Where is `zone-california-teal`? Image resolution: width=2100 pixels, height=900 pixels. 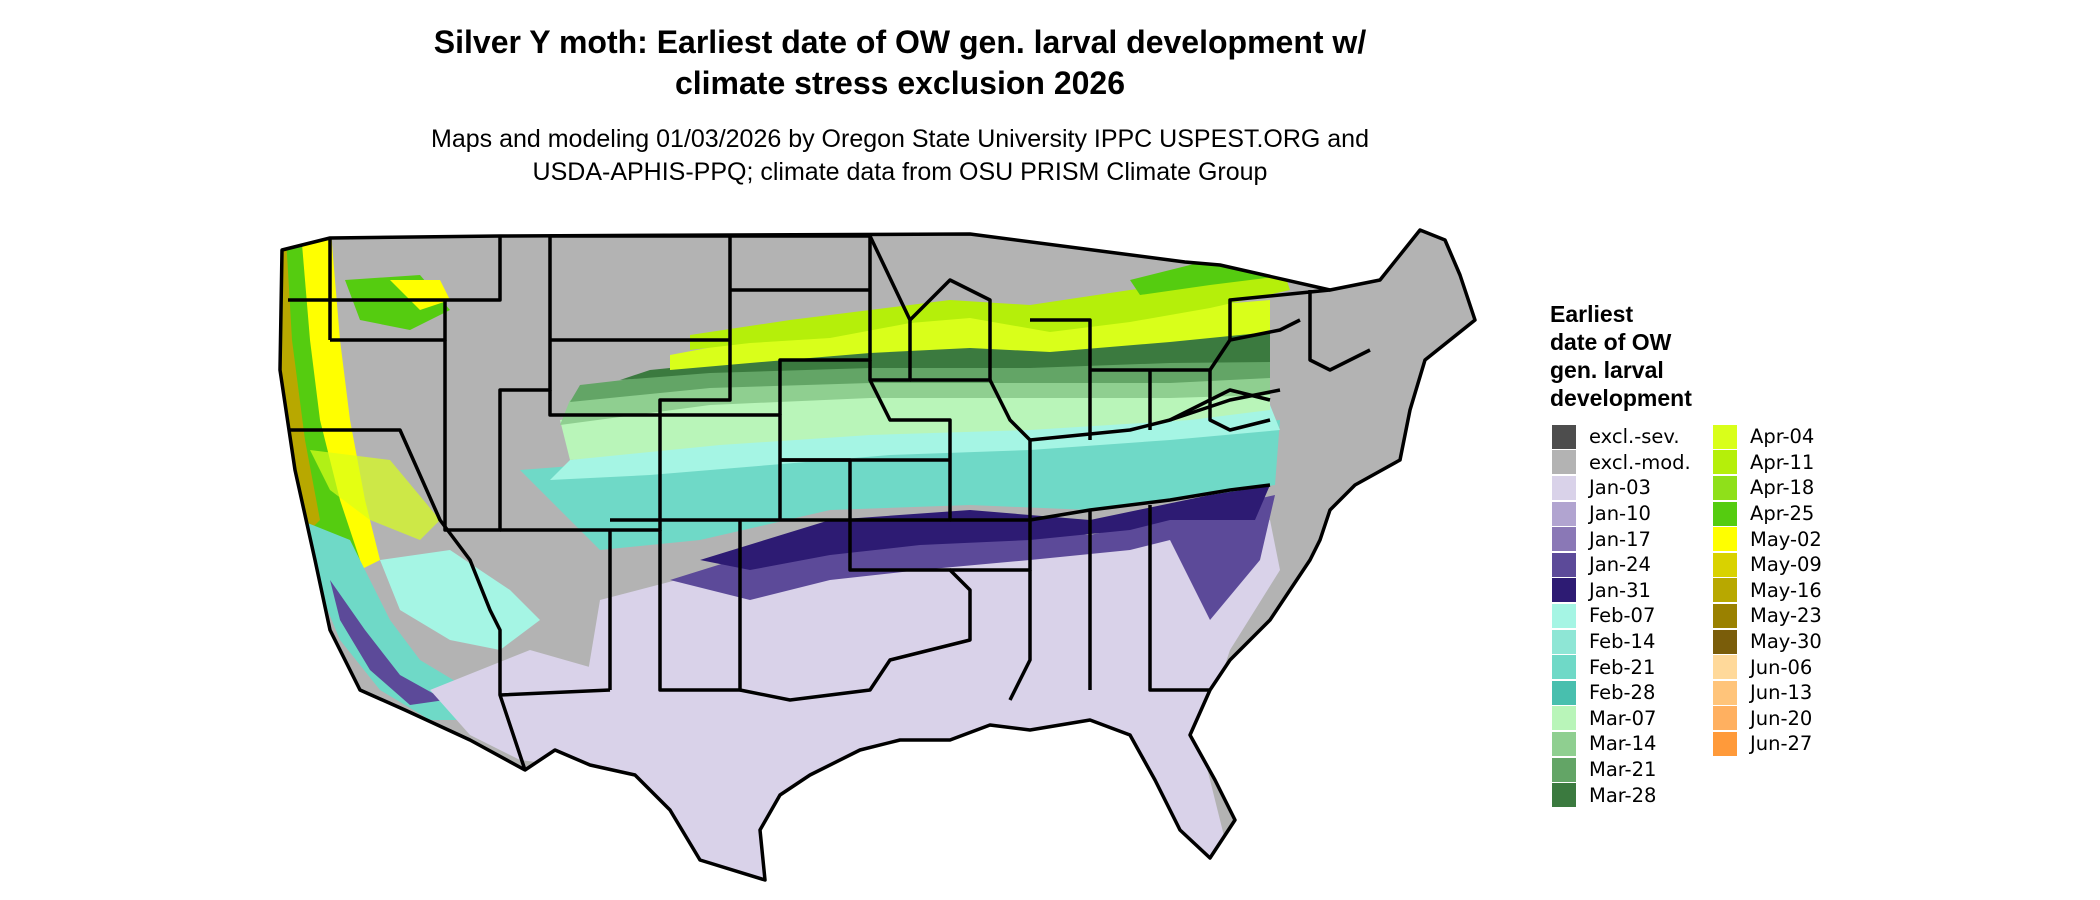
zone-california-teal is located at coordinates (400, 620).